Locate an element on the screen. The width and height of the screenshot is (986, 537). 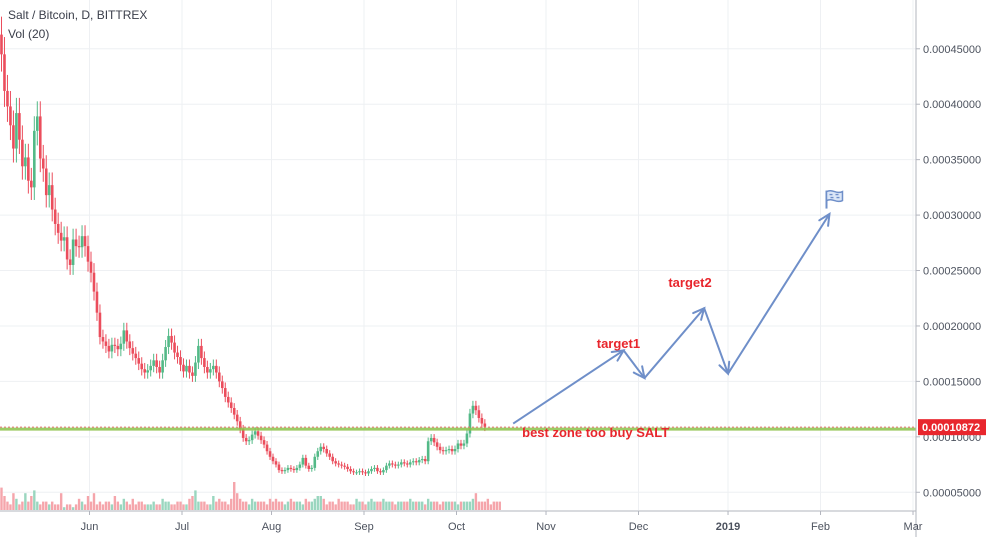
price-axis-label: 0.00045000 is located at coordinates (952, 50).